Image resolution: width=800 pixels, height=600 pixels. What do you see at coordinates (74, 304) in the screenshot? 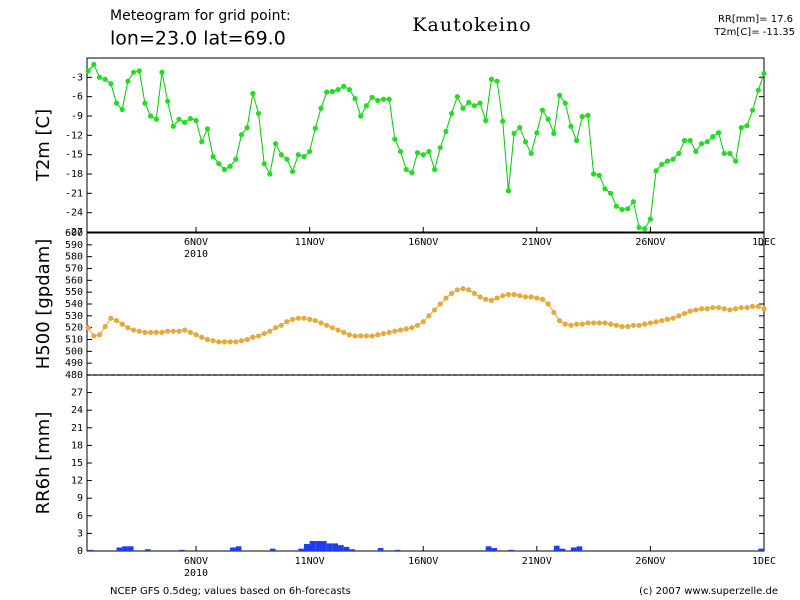
I see `y-tick-label: 540` at bounding box center [74, 304].